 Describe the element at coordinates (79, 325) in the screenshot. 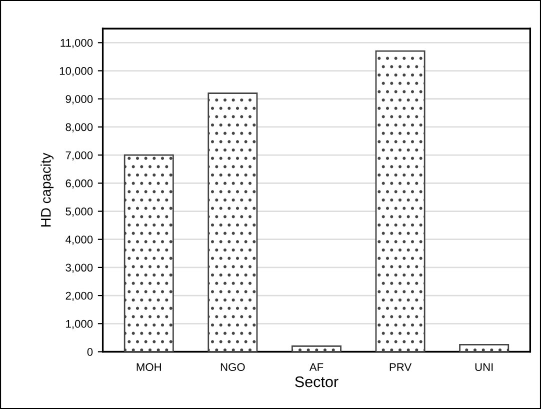

I see `y-tick-label: 1,000` at that location.